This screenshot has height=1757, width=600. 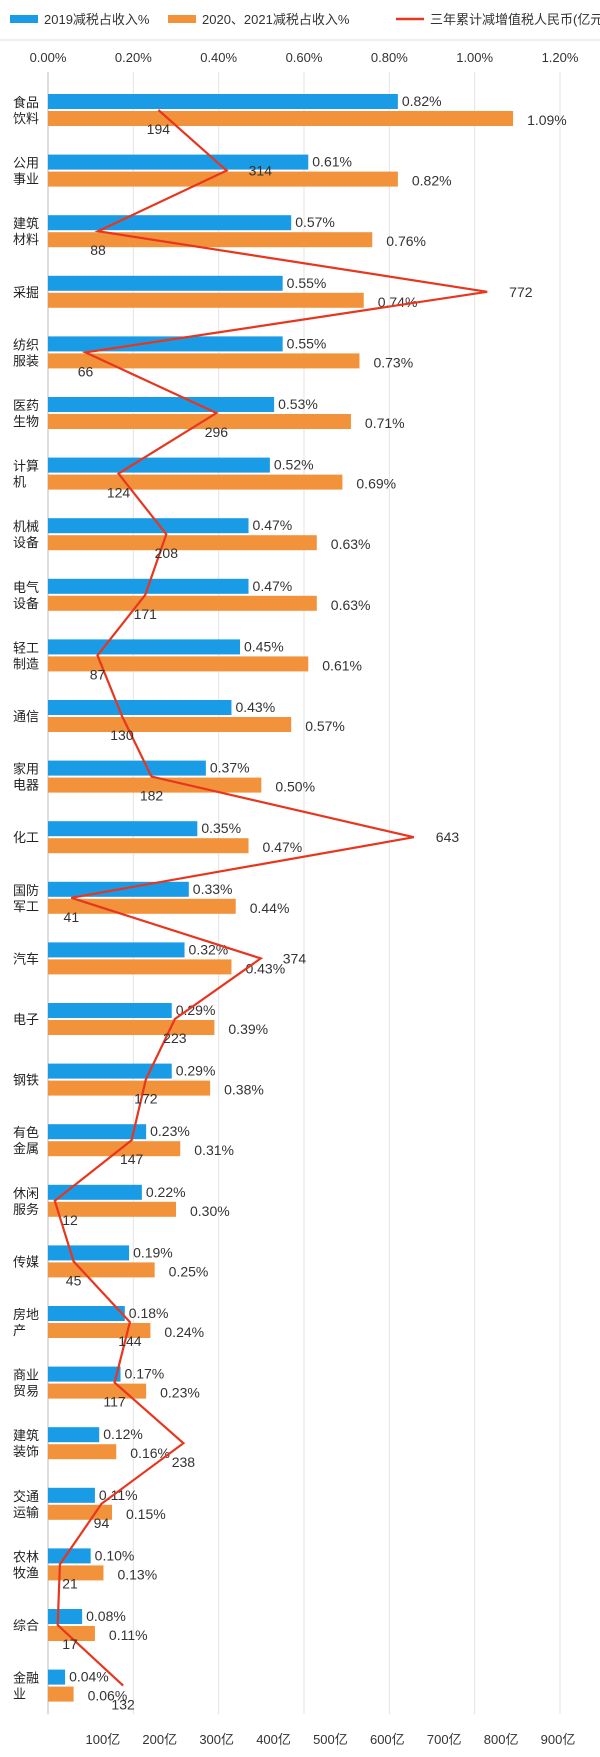 What do you see at coordinates (255, 707) in the screenshot?
I see `bar-2019-value-label: 0.43%` at bounding box center [255, 707].